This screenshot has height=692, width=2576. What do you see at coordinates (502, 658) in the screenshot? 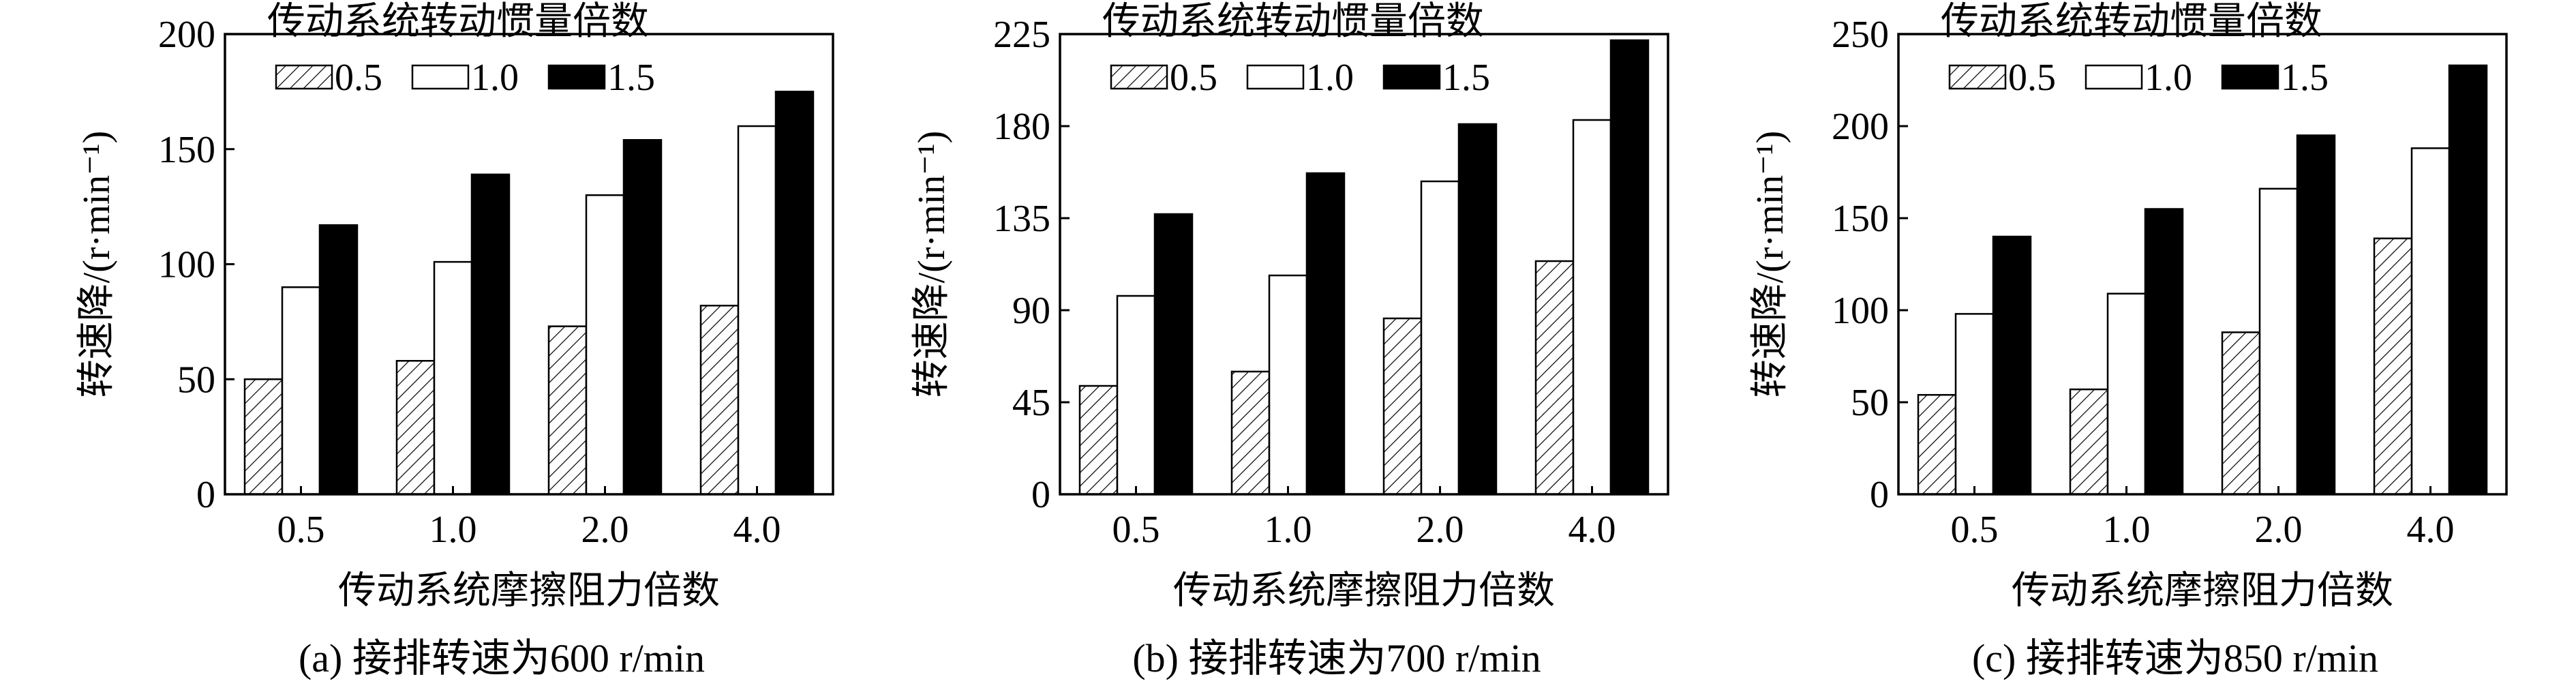
I see `panel-caption: (a) 接排转速为600 r/min` at bounding box center [502, 658].